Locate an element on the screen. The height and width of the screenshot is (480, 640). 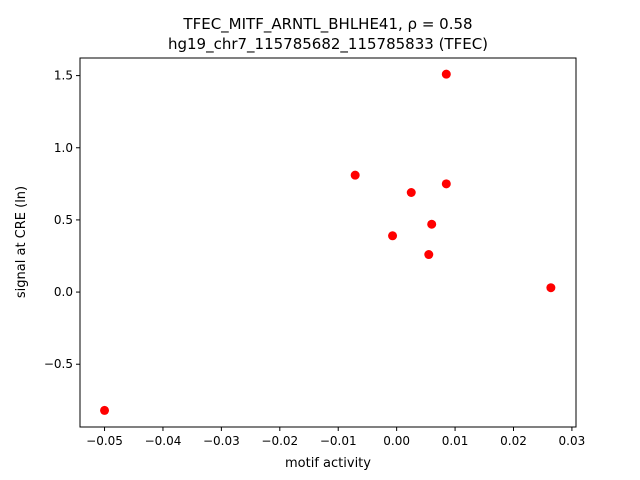
x-tick-label: 0.03 is located at coordinates (572, 441).